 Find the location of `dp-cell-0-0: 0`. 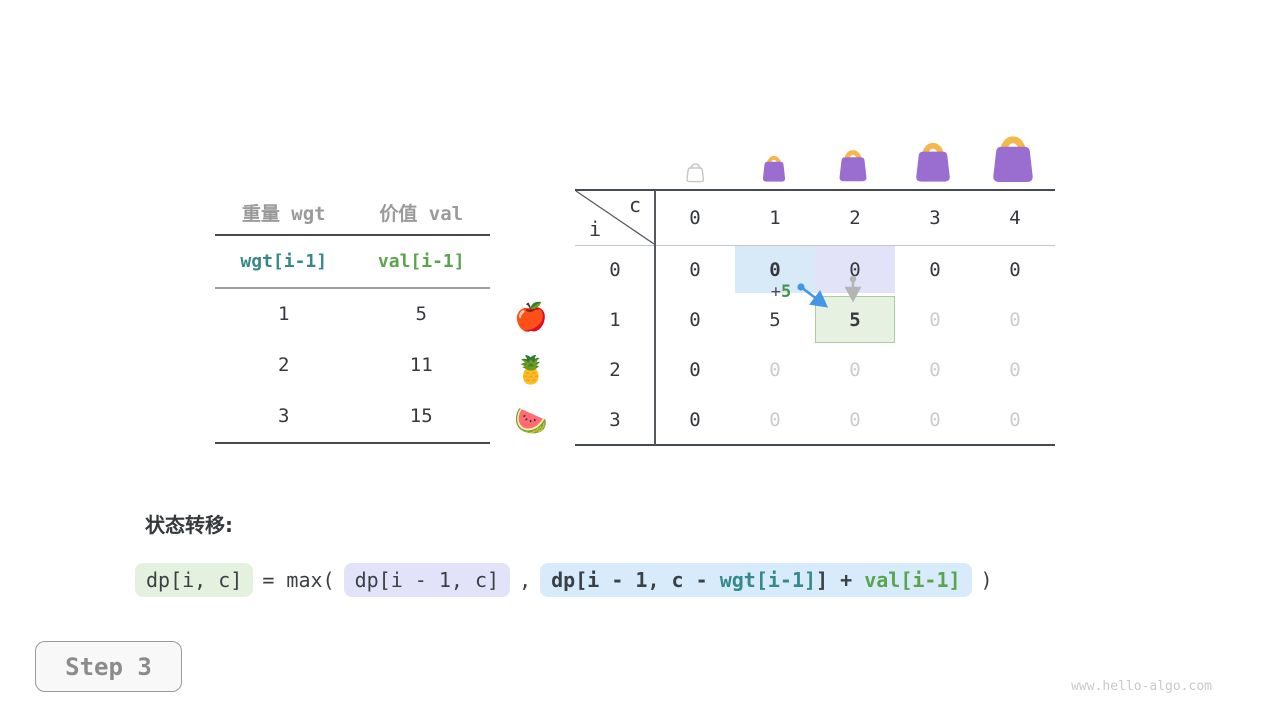

dp-cell-0-0: 0 is located at coordinates (695, 270).